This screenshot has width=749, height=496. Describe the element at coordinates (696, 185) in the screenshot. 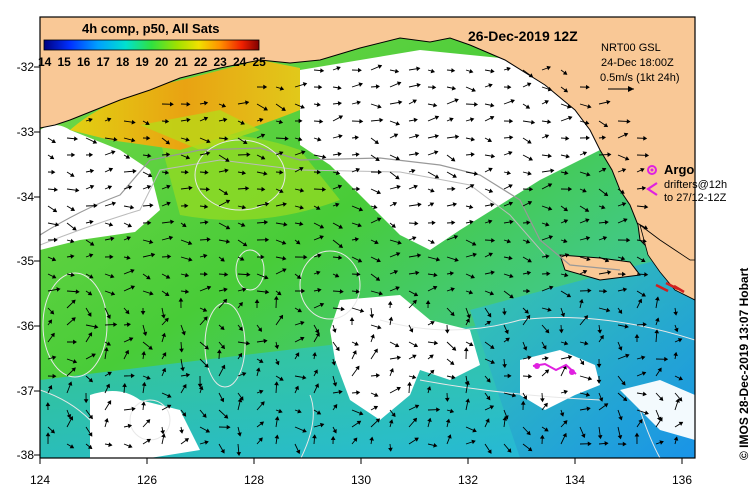

I see `drifters-label: drifters@12h` at that location.